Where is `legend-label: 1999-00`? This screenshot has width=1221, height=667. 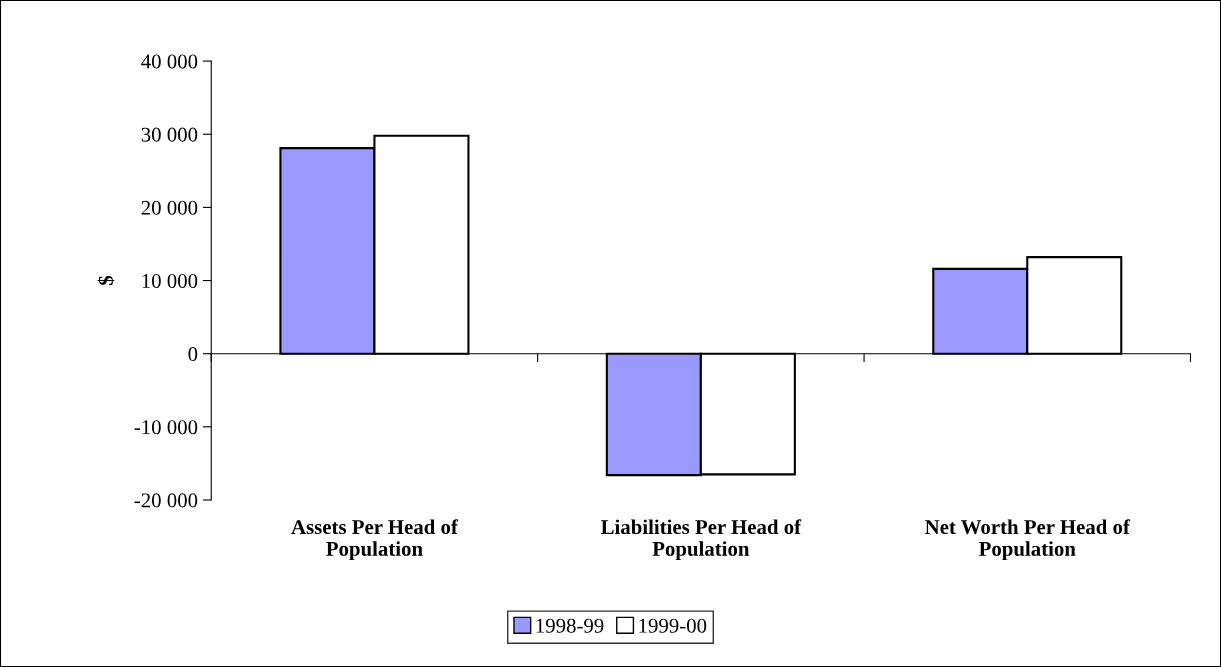
legend-label: 1999-00 is located at coordinates (673, 625).